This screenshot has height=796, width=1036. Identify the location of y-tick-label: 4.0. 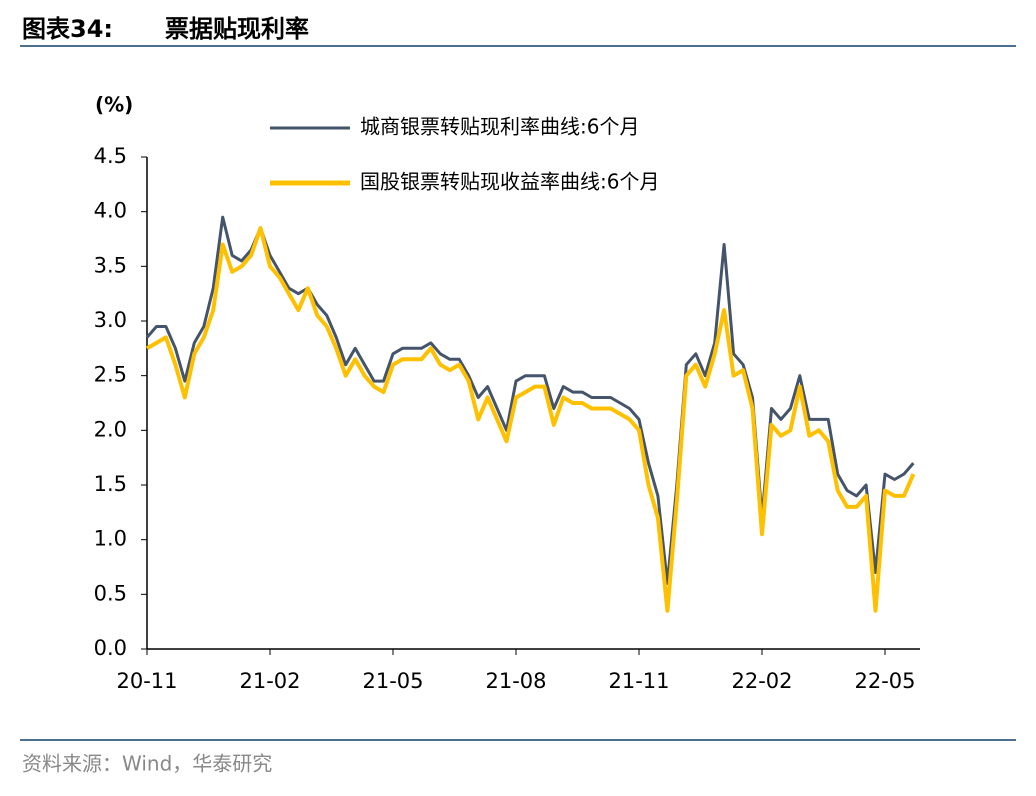
(110, 211).